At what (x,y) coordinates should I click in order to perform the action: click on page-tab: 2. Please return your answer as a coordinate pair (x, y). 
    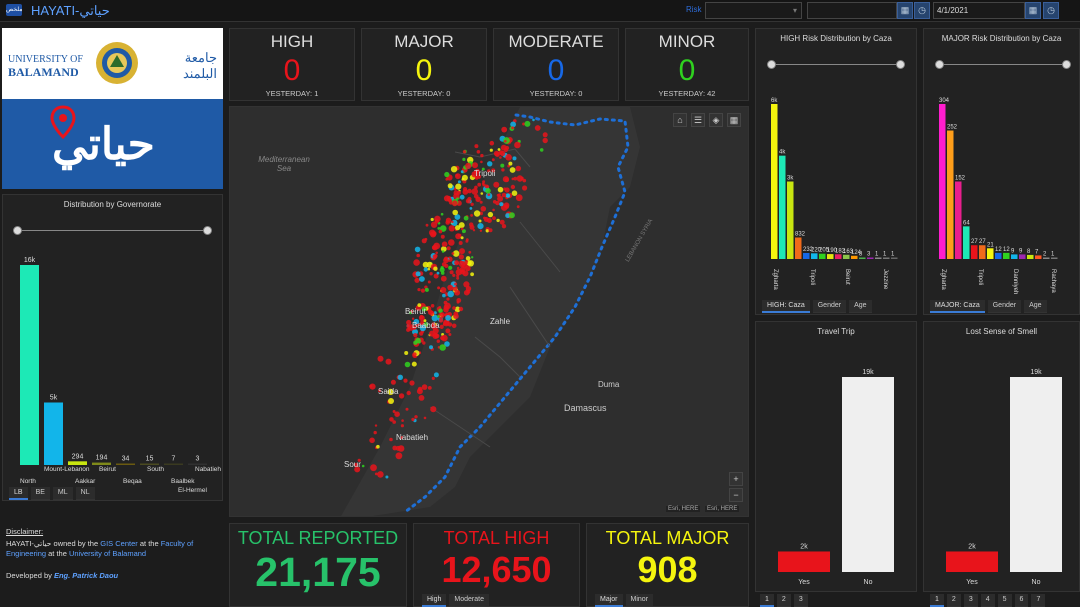
    Looking at the image, I should click on (953, 600).